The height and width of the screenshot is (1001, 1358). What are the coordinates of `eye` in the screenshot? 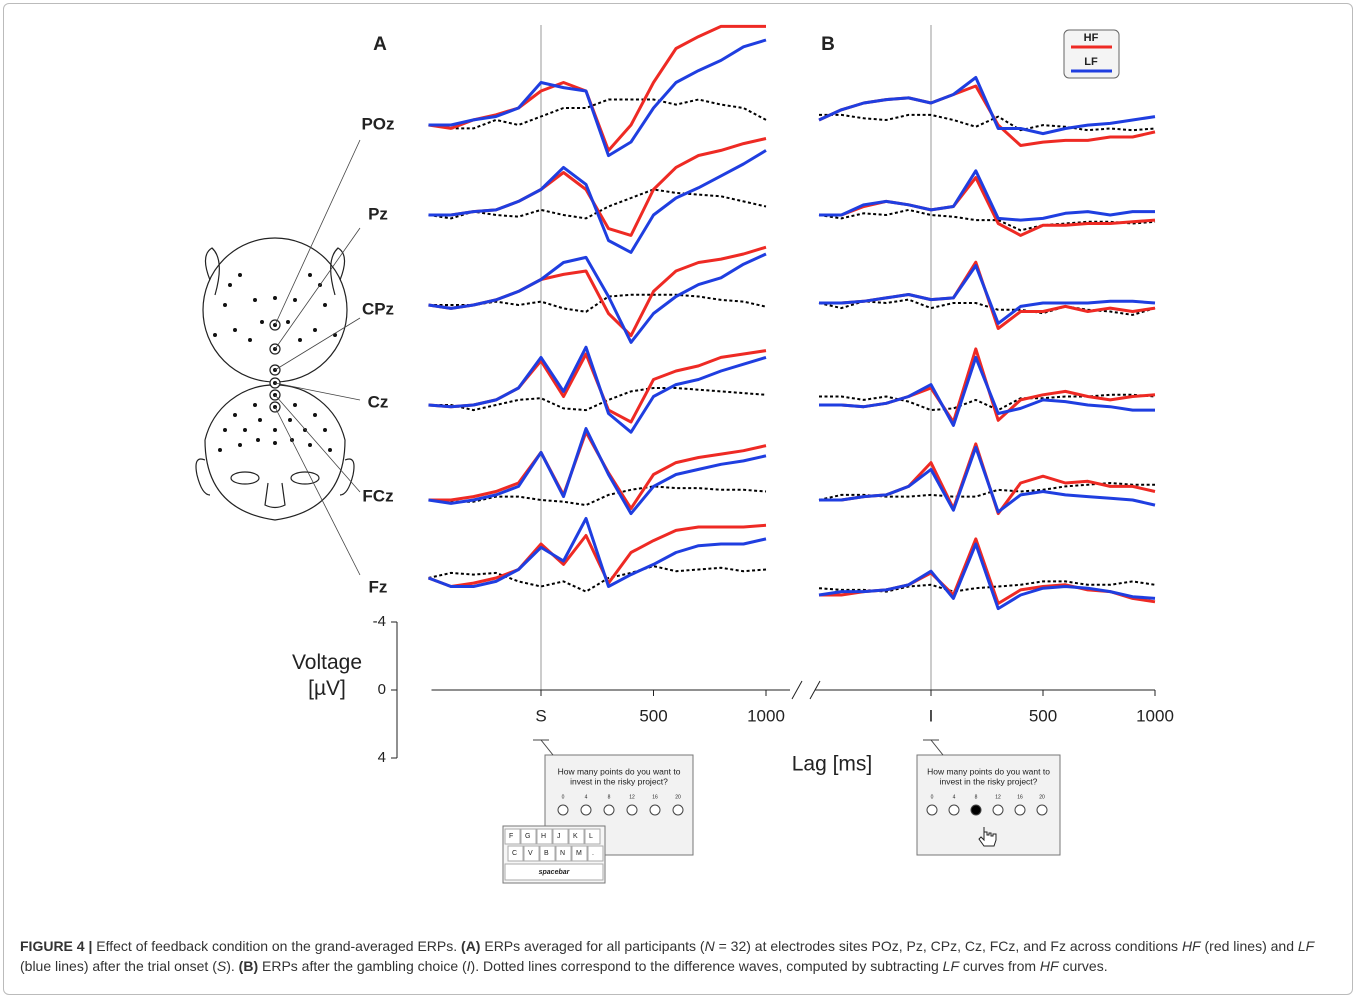 It's located at (305, 478).